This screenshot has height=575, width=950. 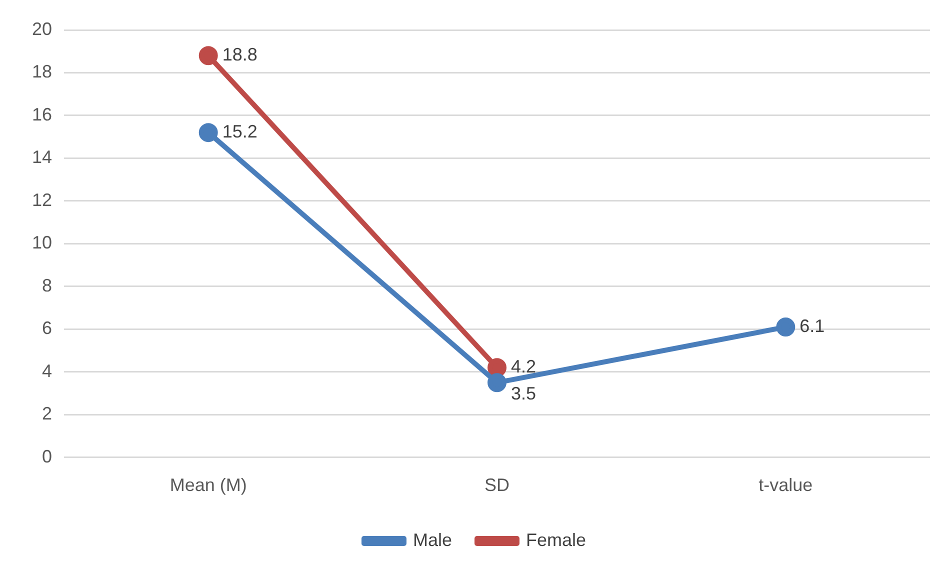 What do you see at coordinates (47, 285) in the screenshot?
I see `y-tick-label: 8` at bounding box center [47, 285].